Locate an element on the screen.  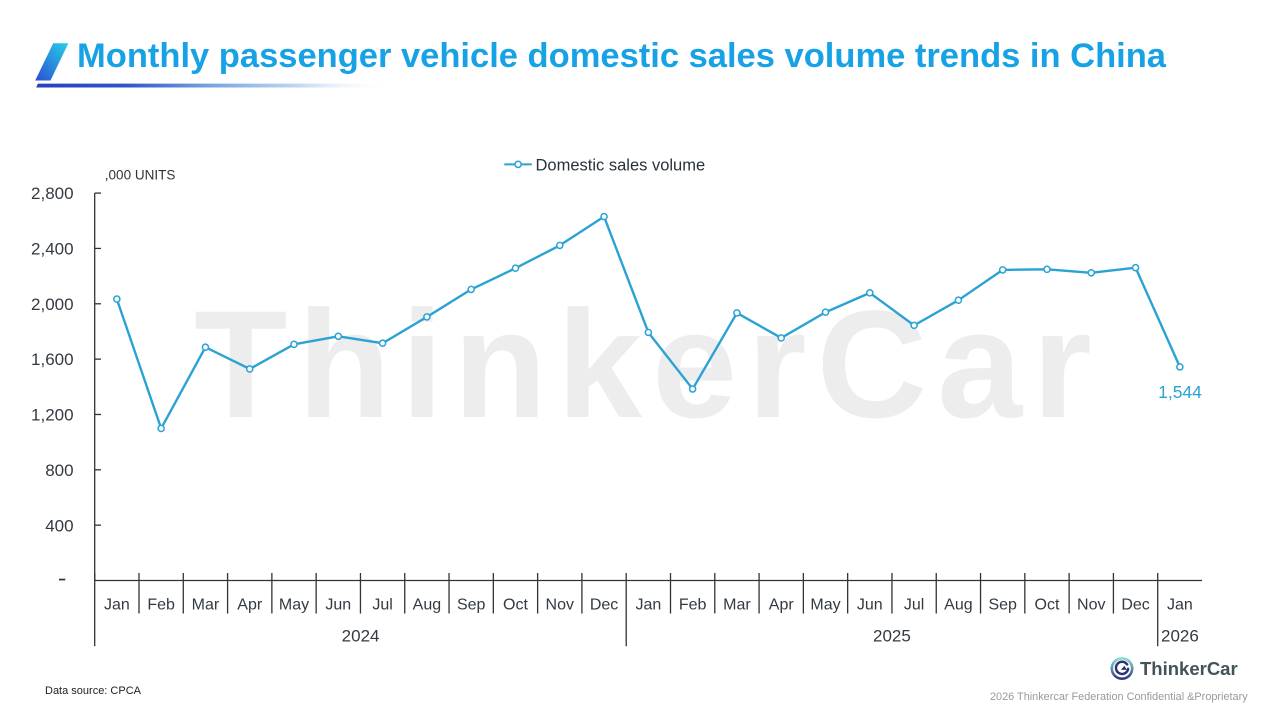
svg-text: 2,800 is located at coordinates (52, 193).